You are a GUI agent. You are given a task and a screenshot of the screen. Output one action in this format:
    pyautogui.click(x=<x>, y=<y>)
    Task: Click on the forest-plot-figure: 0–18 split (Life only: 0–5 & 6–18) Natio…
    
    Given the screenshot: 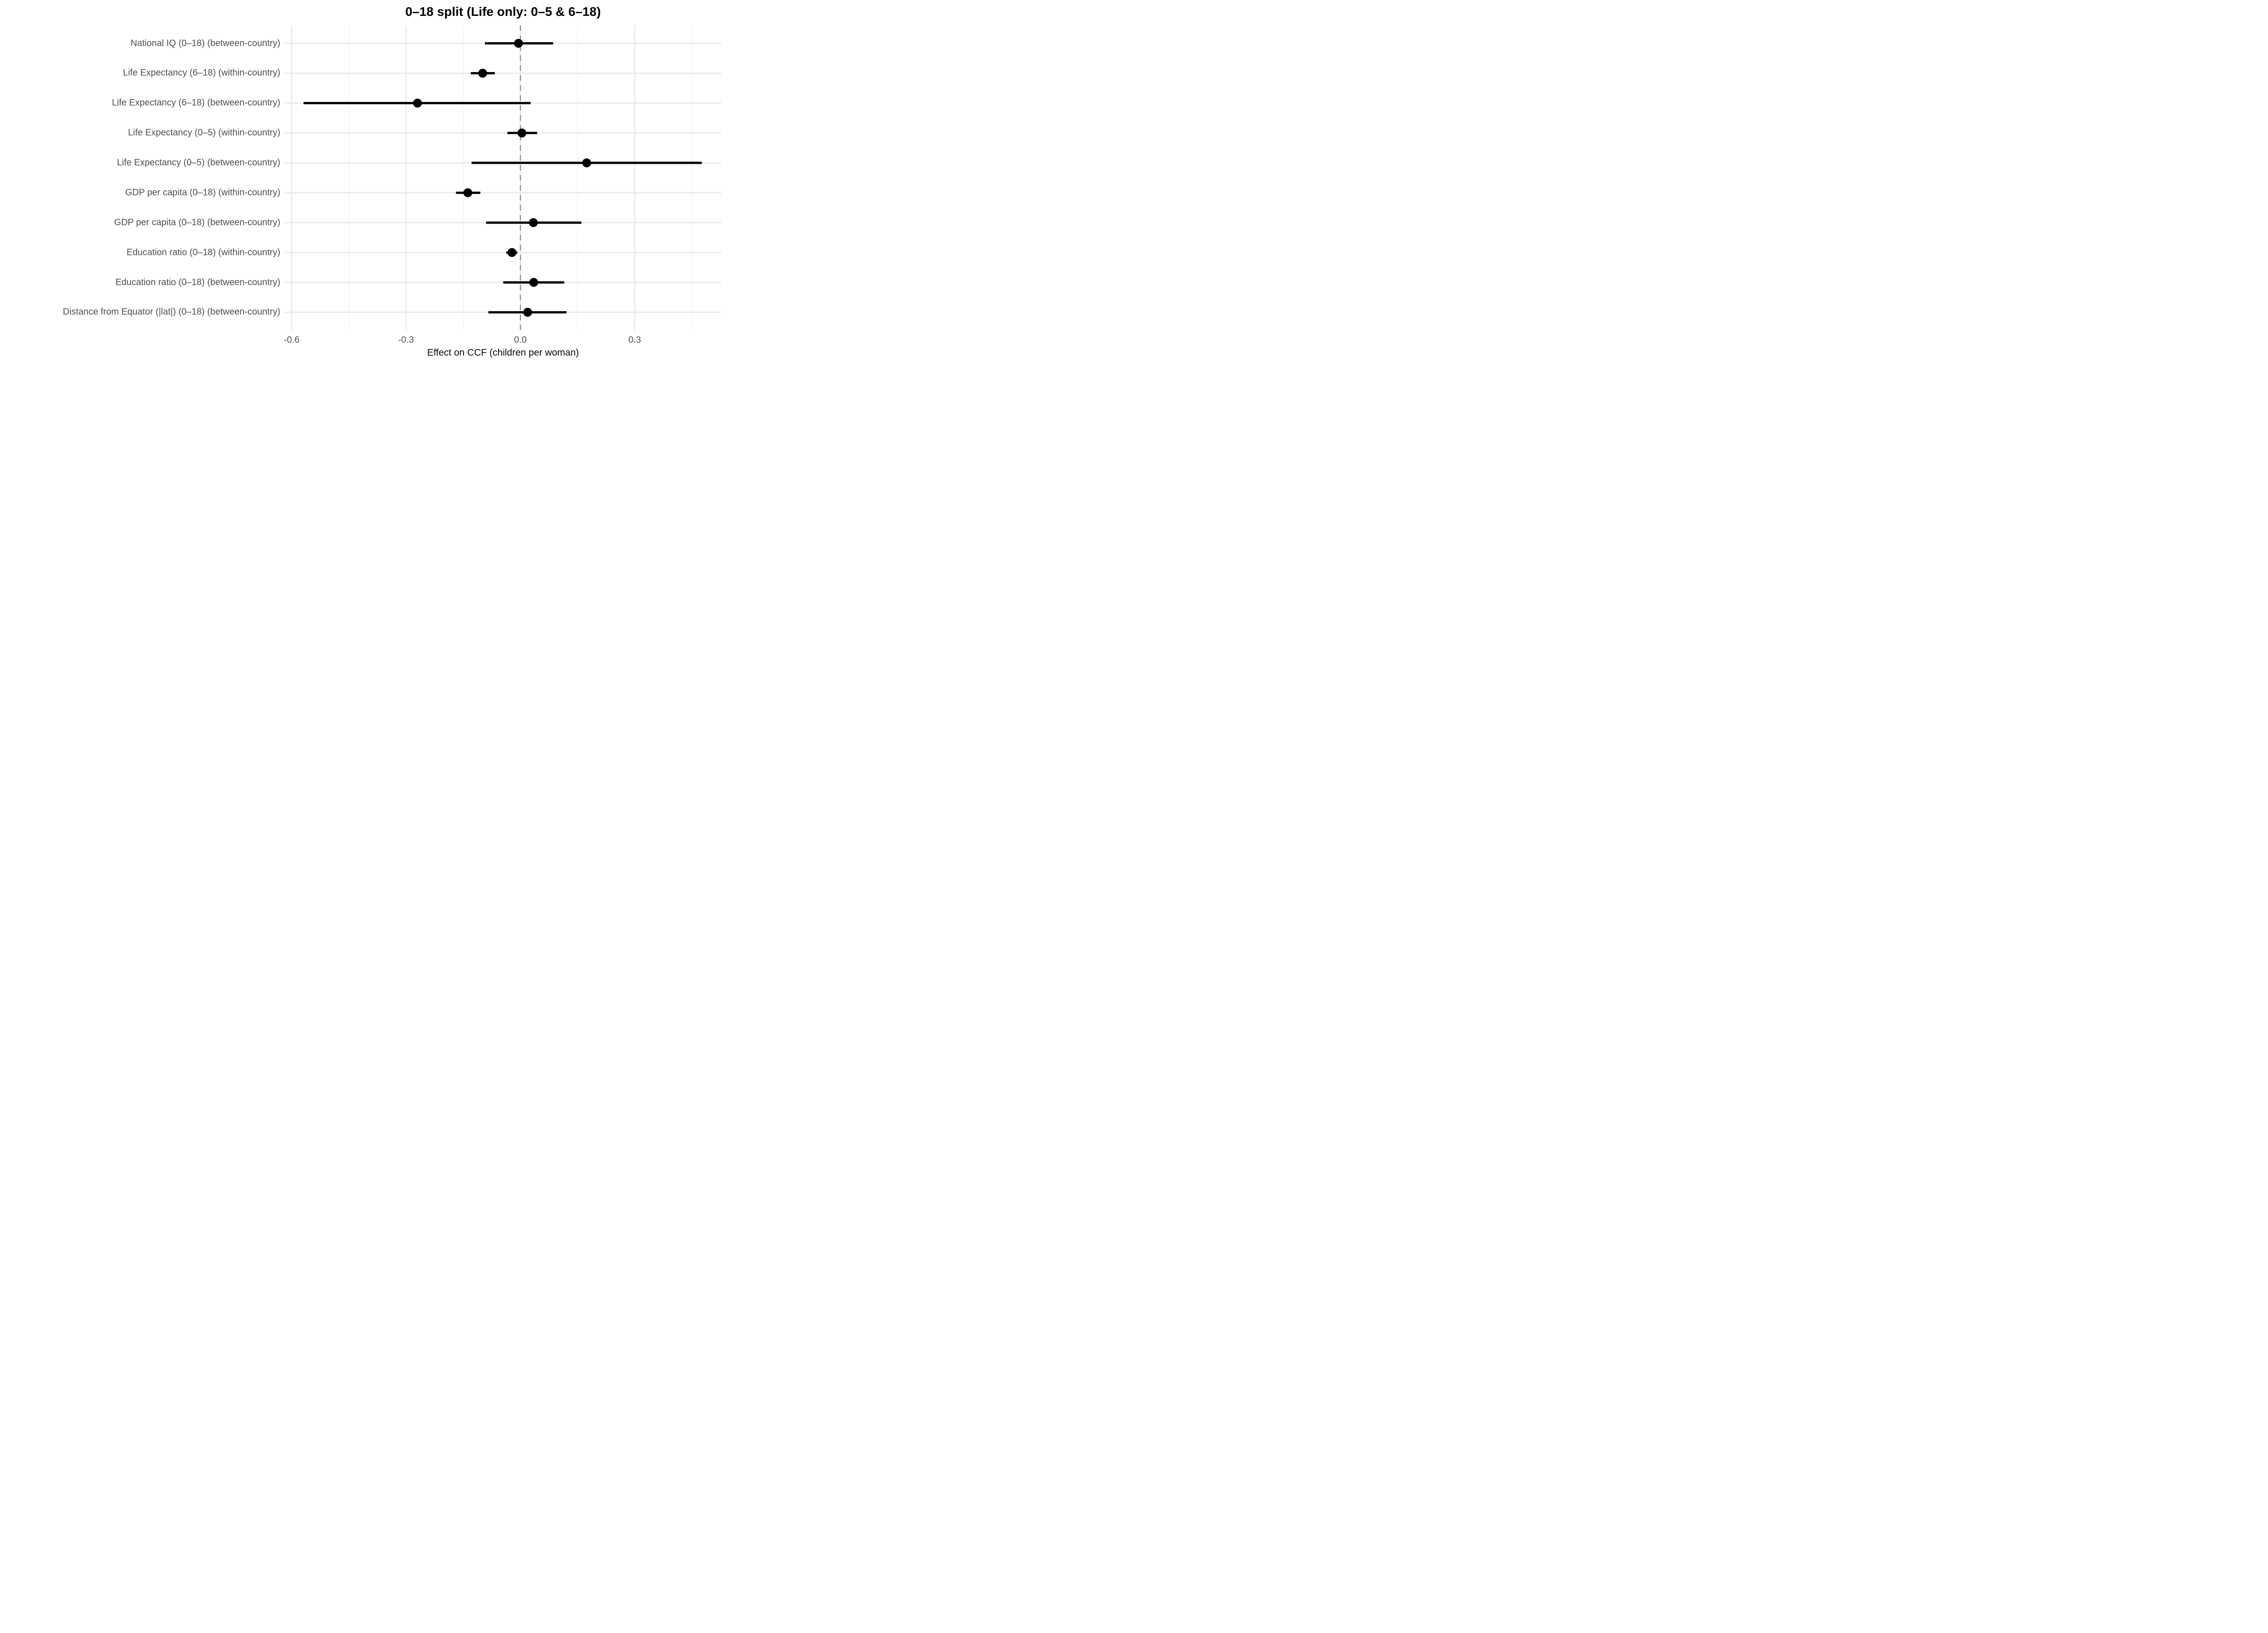 What is the action you would take?
    pyautogui.click(x=363, y=181)
    